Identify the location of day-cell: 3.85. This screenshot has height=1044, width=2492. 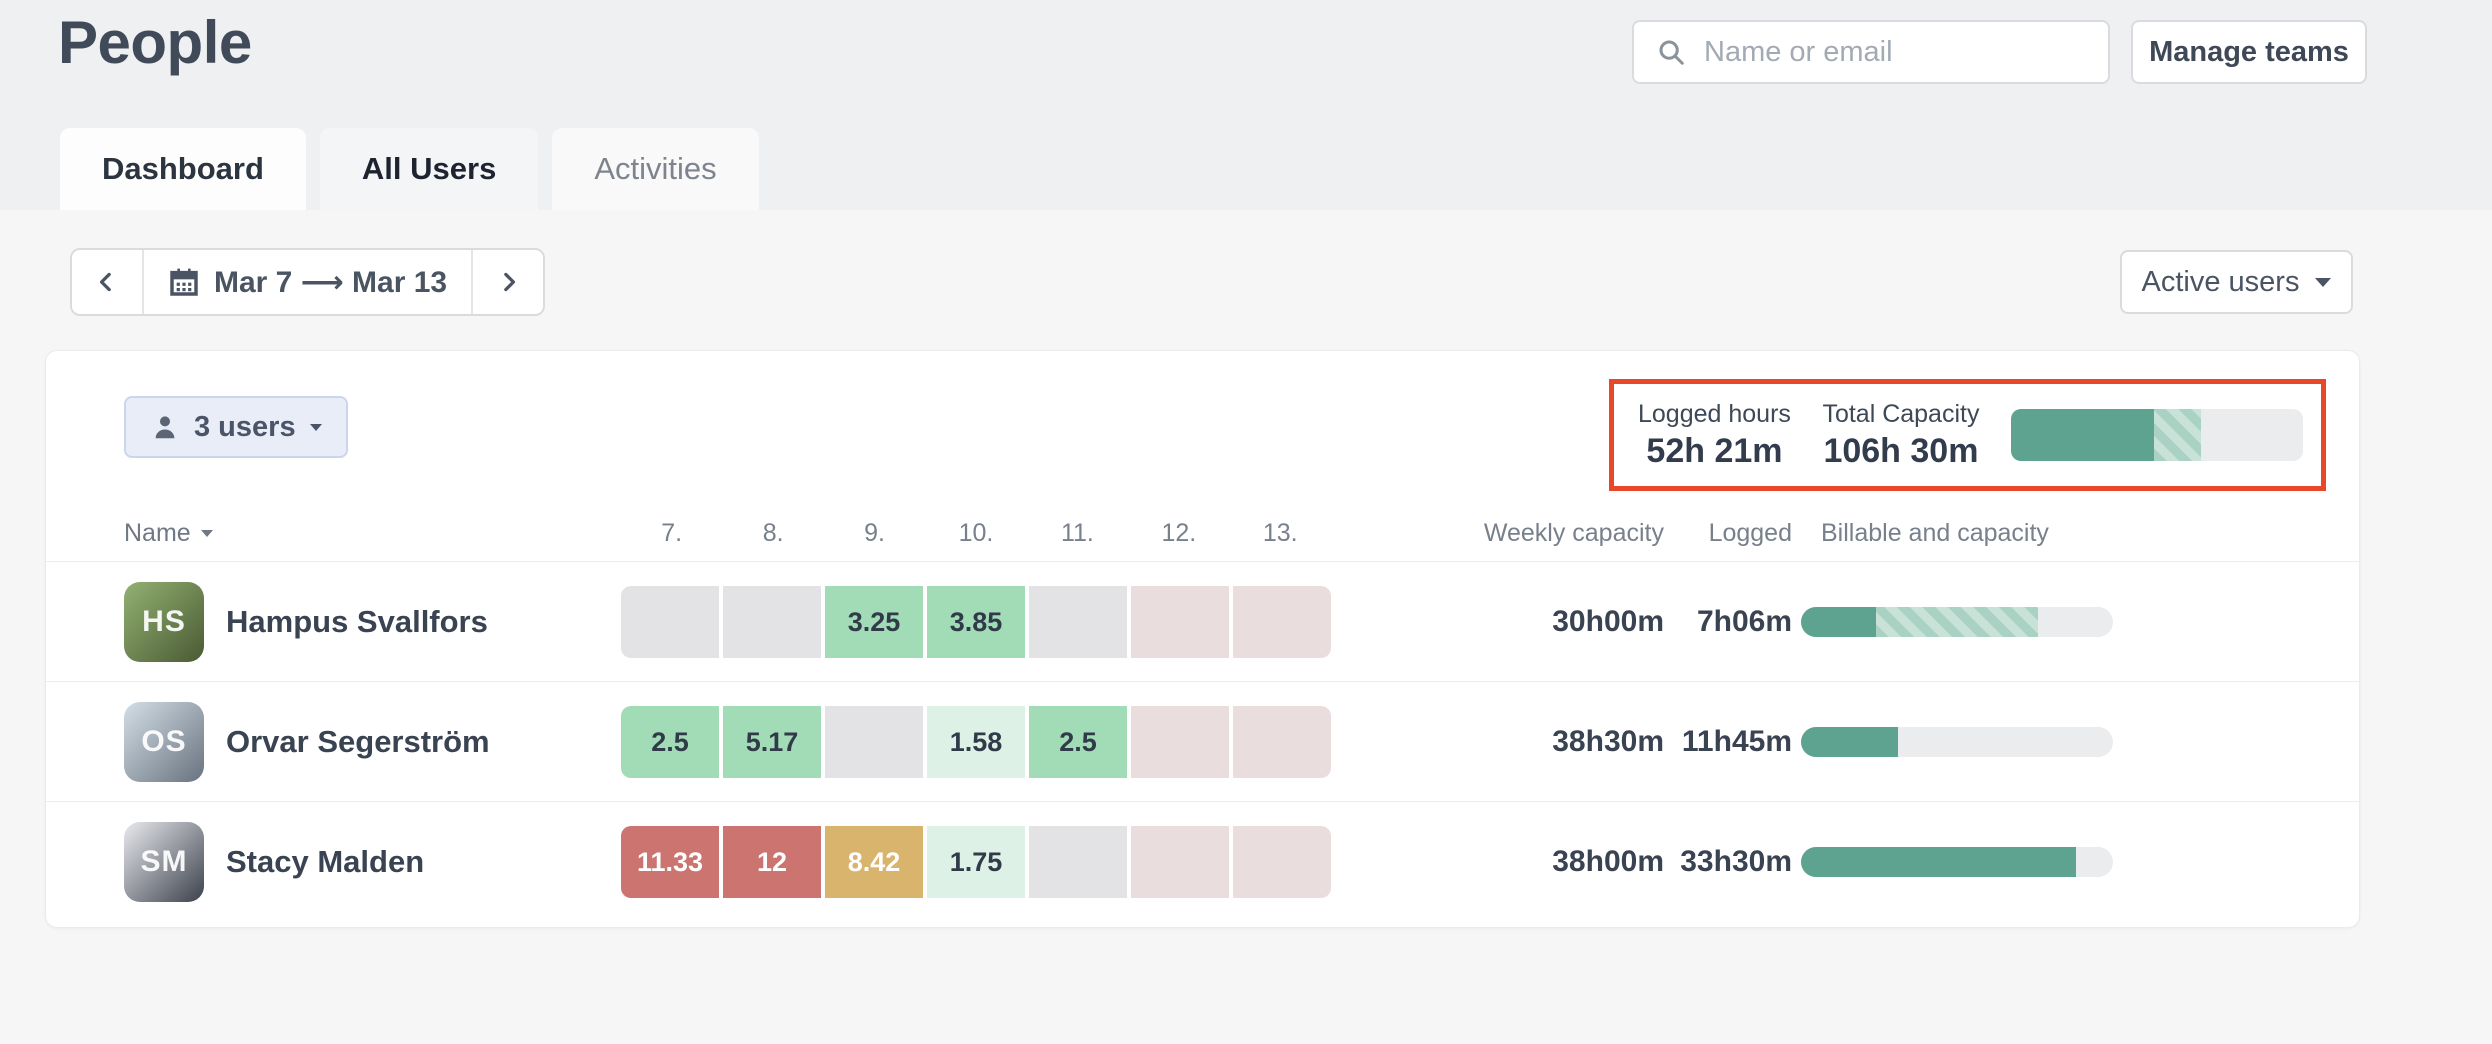
(976, 622).